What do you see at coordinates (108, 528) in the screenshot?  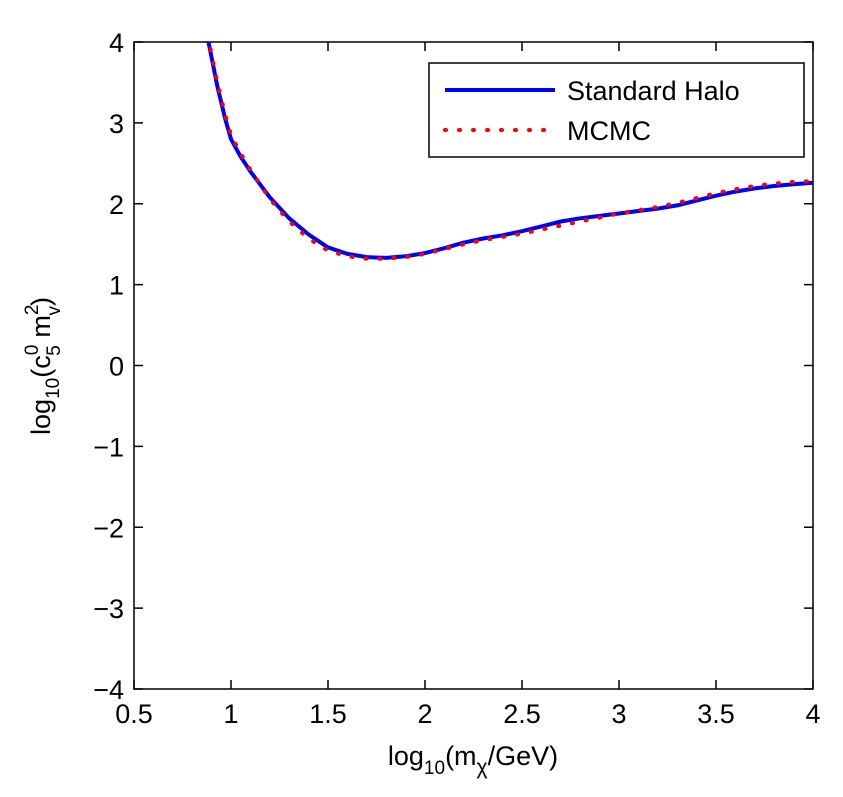 I see `y-tick-label: −2` at bounding box center [108, 528].